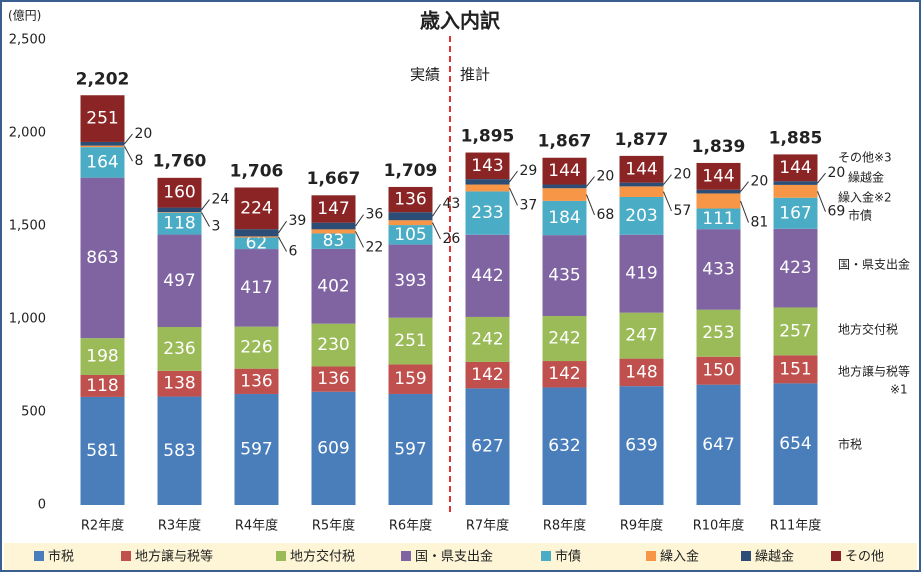  I want to click on value-label: 863, so click(102, 258).